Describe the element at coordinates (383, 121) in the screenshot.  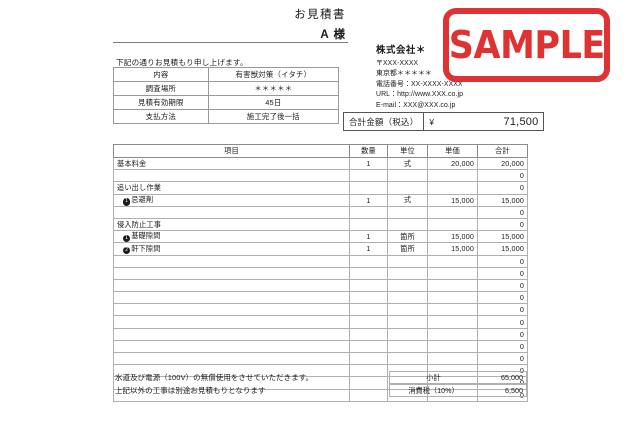
I see `grand-total-label: 合計金額（税込）` at that location.